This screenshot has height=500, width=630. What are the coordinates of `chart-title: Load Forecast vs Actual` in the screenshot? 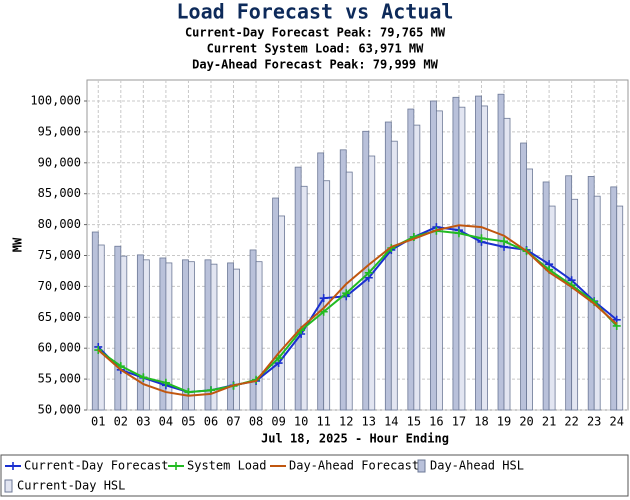 It's located at (315, 12).